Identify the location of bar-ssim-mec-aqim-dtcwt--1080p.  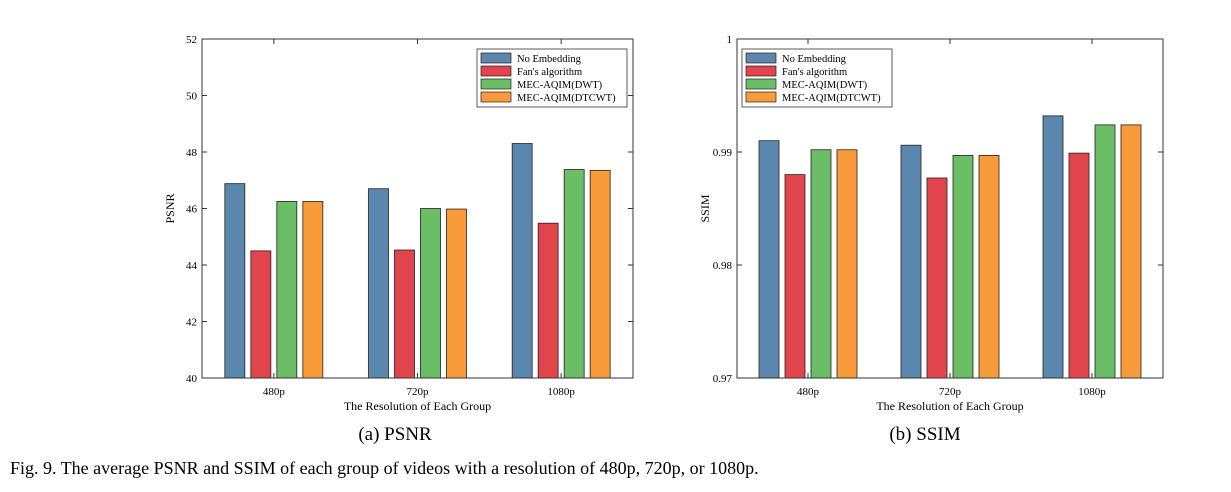
(1131, 251).